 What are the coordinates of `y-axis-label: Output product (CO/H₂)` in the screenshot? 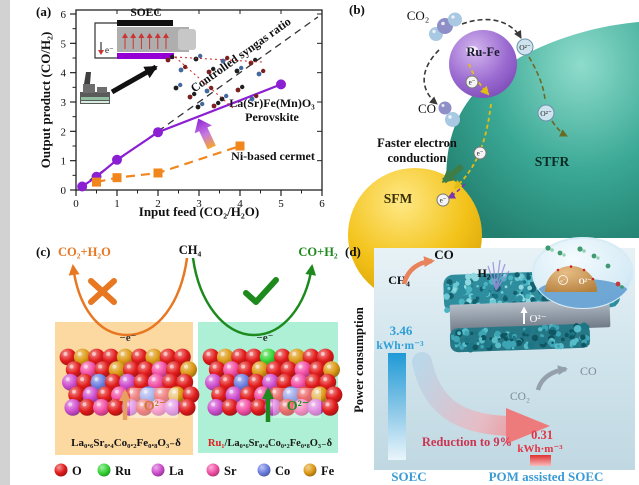 It's located at (45, 100).